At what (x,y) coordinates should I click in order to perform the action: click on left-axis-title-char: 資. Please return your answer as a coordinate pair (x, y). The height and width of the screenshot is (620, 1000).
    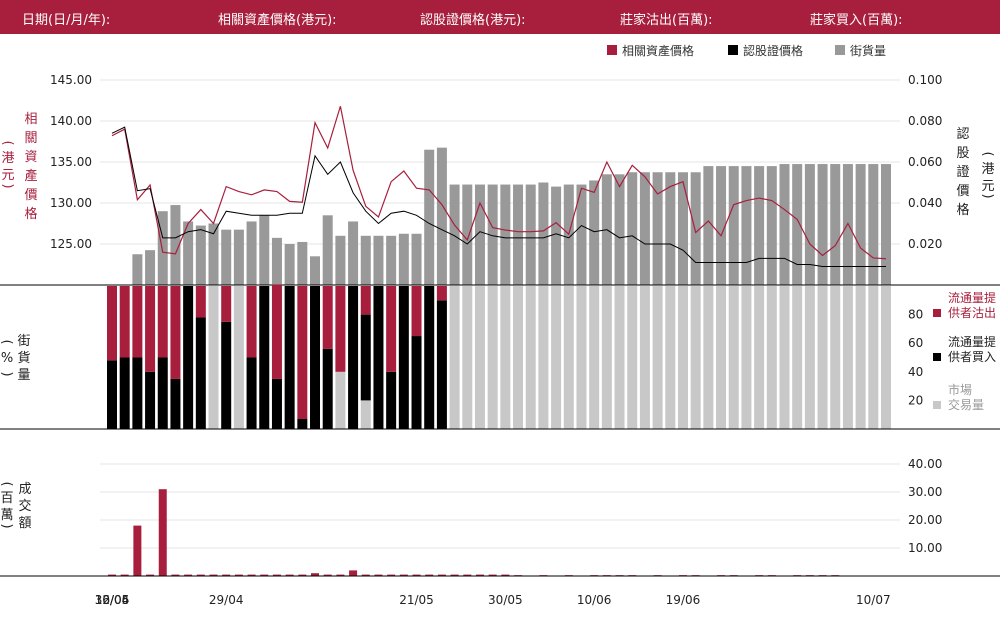
    Looking at the image, I should click on (30, 157).